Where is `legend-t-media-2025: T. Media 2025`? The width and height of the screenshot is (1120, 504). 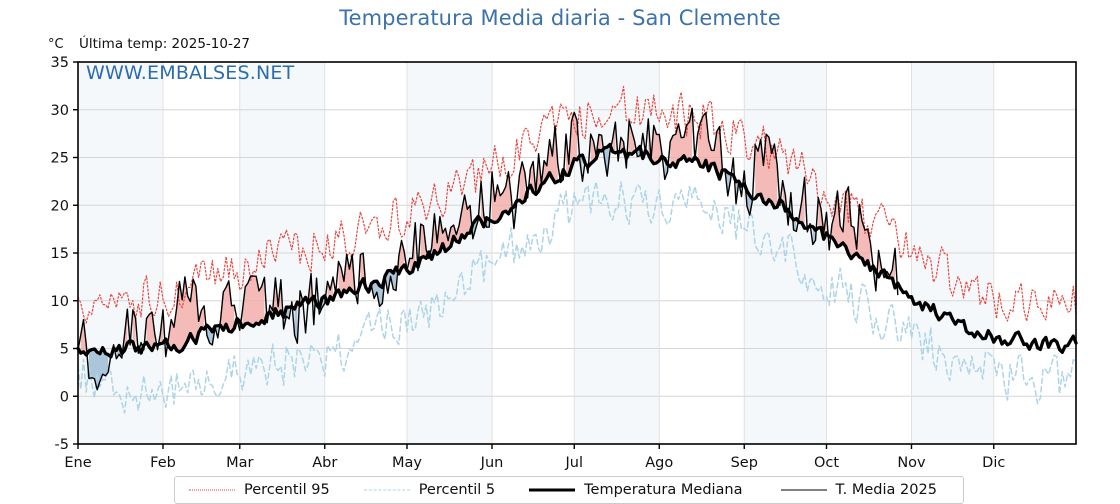
legend-t-media-2025: T. Media 2025 is located at coordinates (858, 490).